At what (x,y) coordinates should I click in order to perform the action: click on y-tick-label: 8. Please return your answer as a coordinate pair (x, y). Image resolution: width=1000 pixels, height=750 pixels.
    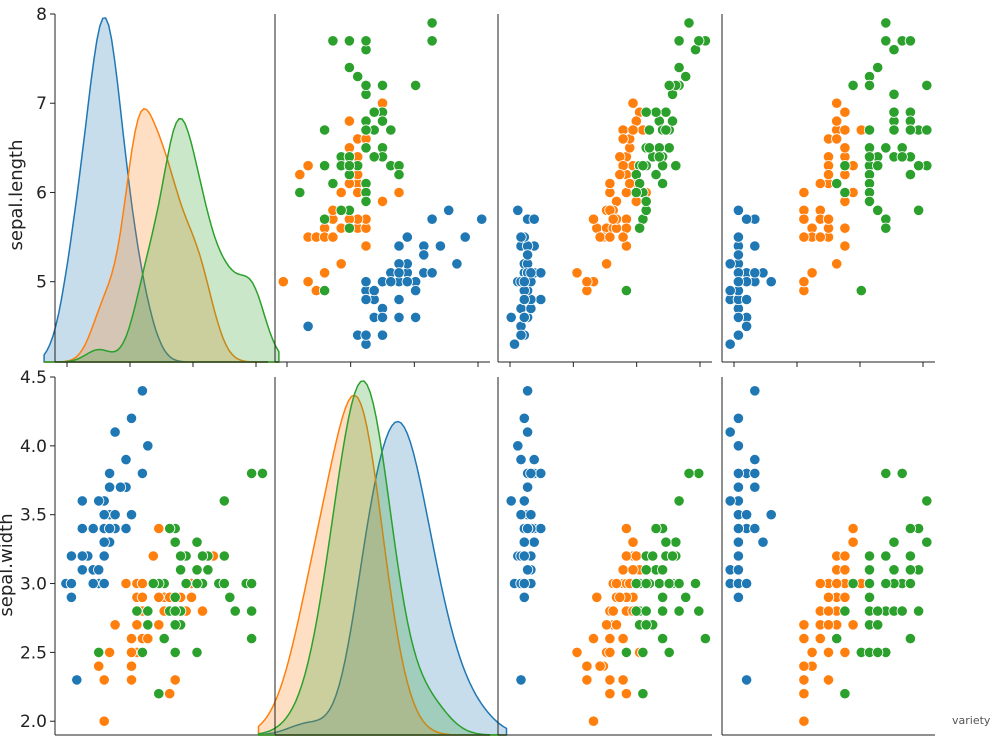
    Looking at the image, I should click on (41, 15).